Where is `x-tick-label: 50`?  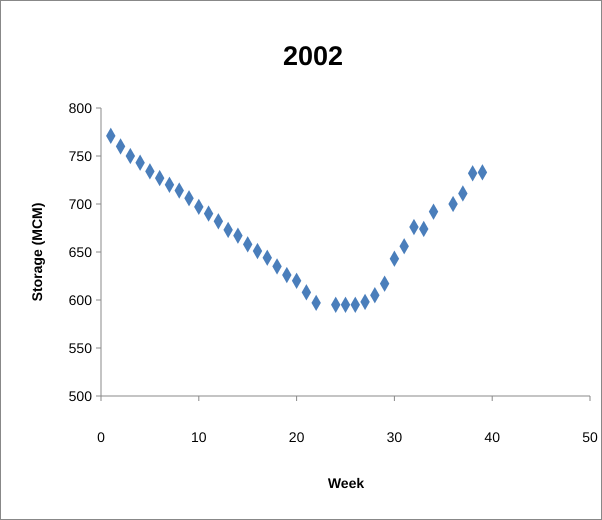 x-tick-label: 50 is located at coordinates (590, 437).